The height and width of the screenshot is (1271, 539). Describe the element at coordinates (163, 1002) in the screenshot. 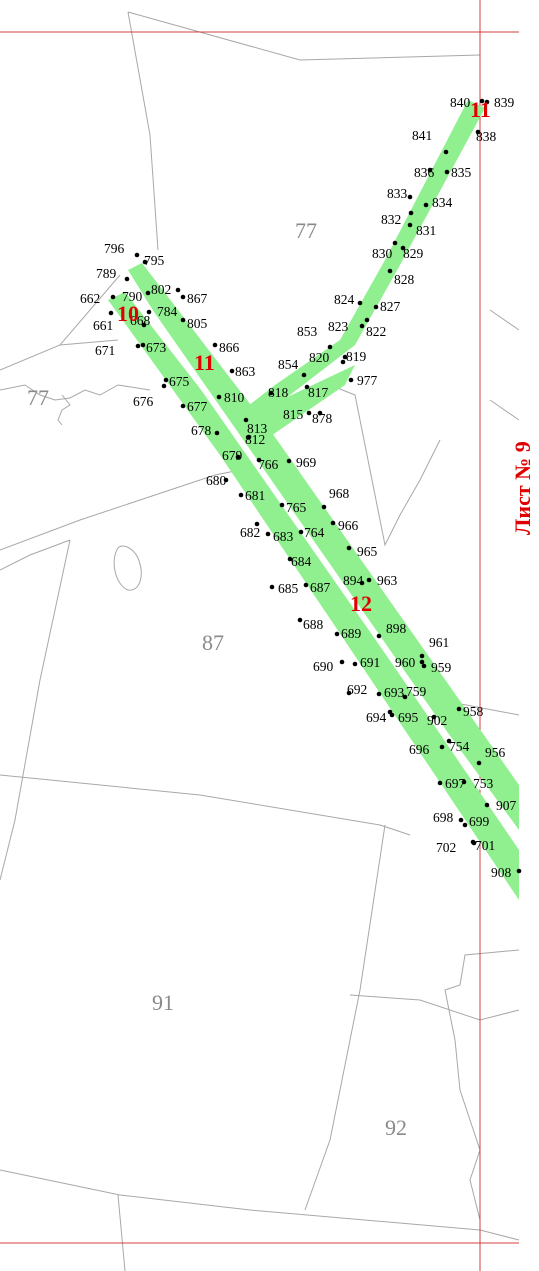

I see `parcel-number: 91` at that location.